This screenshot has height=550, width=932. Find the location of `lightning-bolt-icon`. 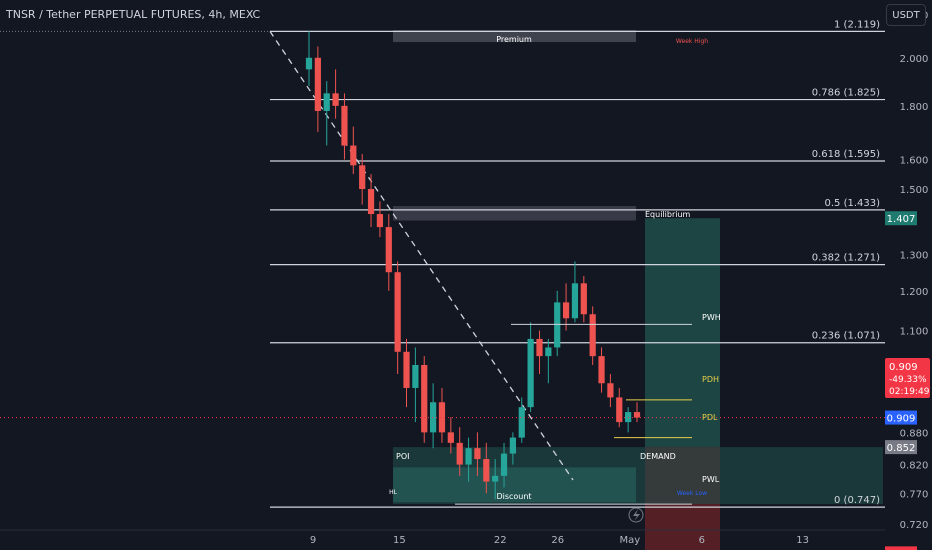

lightning-bolt-icon is located at coordinates (636, 515).